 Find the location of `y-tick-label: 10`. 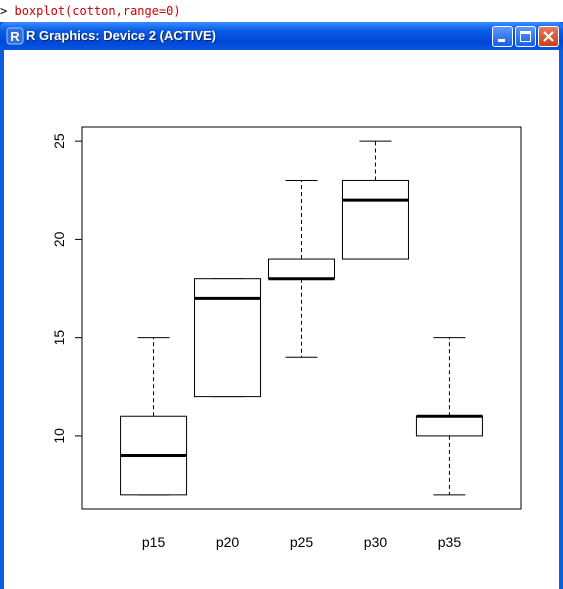

y-tick-label: 10 is located at coordinates (59, 436).